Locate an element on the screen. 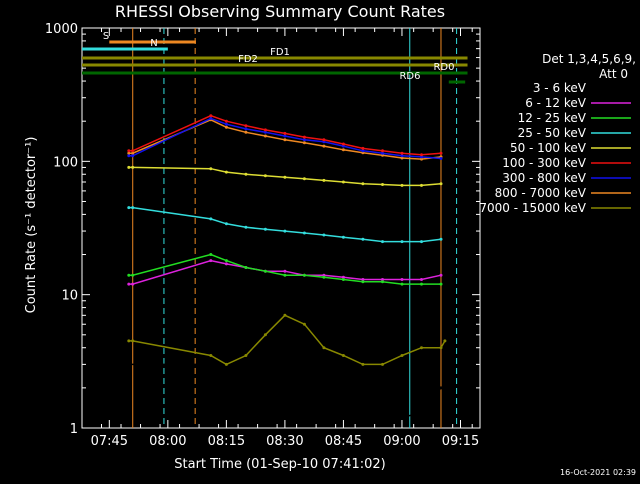  flag-label: RD0 is located at coordinates (443, 67).